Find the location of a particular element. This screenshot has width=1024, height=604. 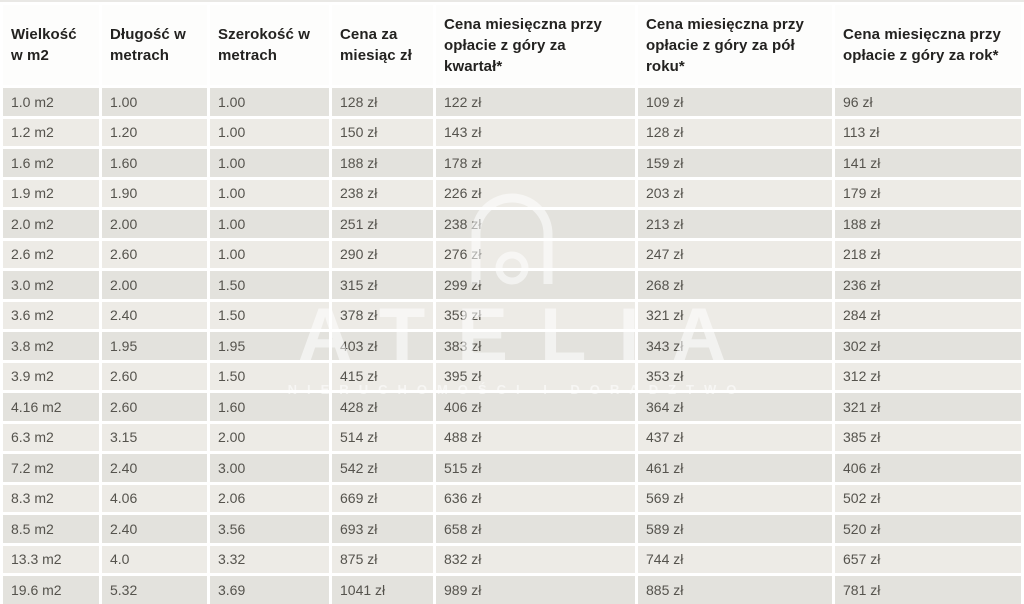

table-cell: 4.0 is located at coordinates (154, 559).